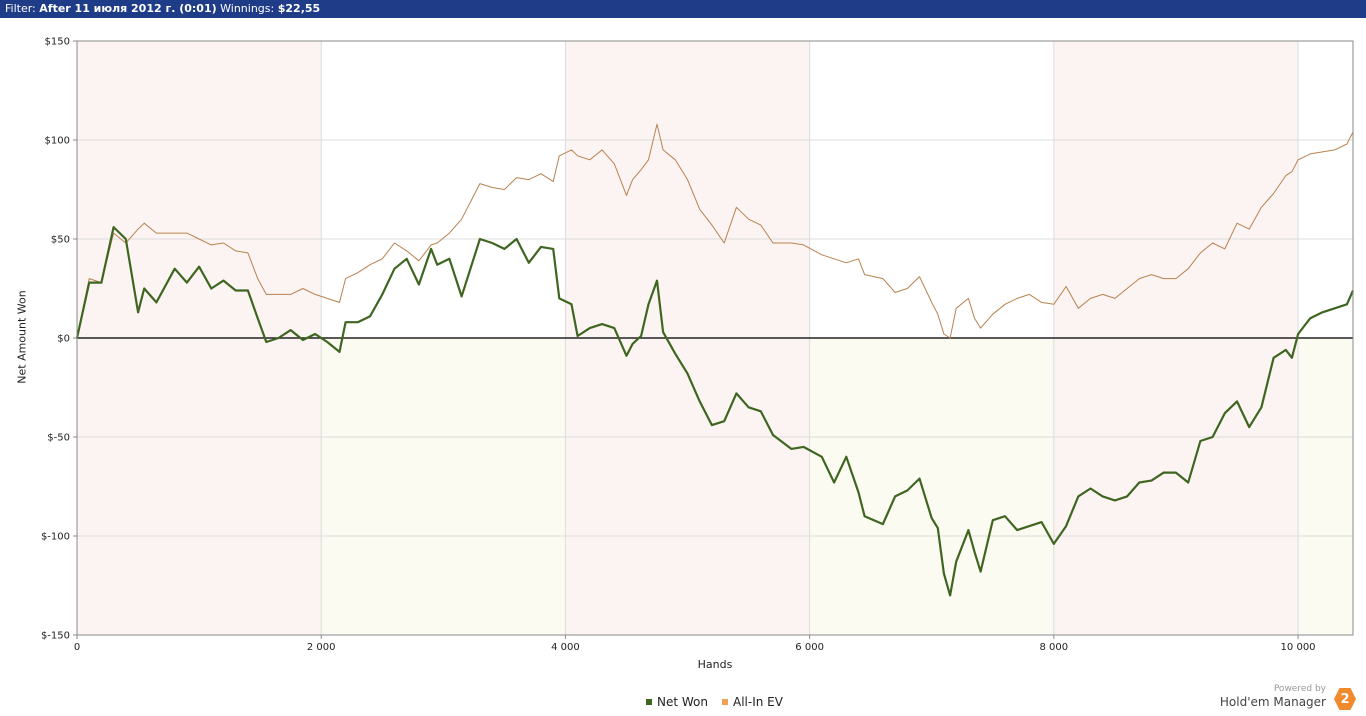  Describe the element at coordinates (809, 647) in the screenshot. I see `x-tick-label: 6 000` at that location.